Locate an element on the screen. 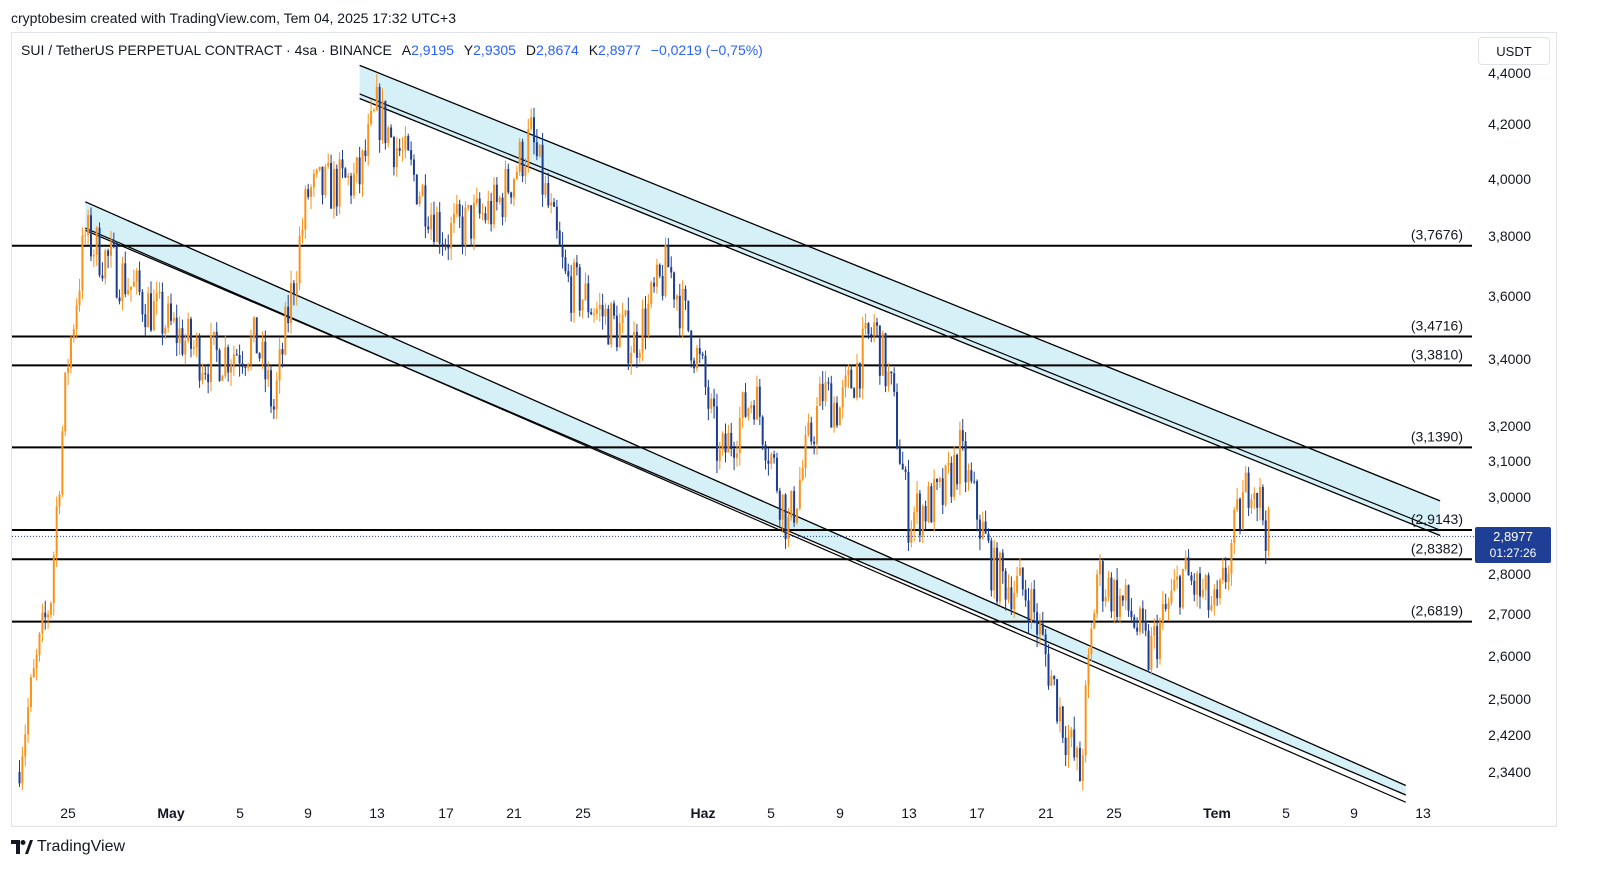 The height and width of the screenshot is (887, 1600). y-tick-label: 4,0000 is located at coordinates (1509, 179).